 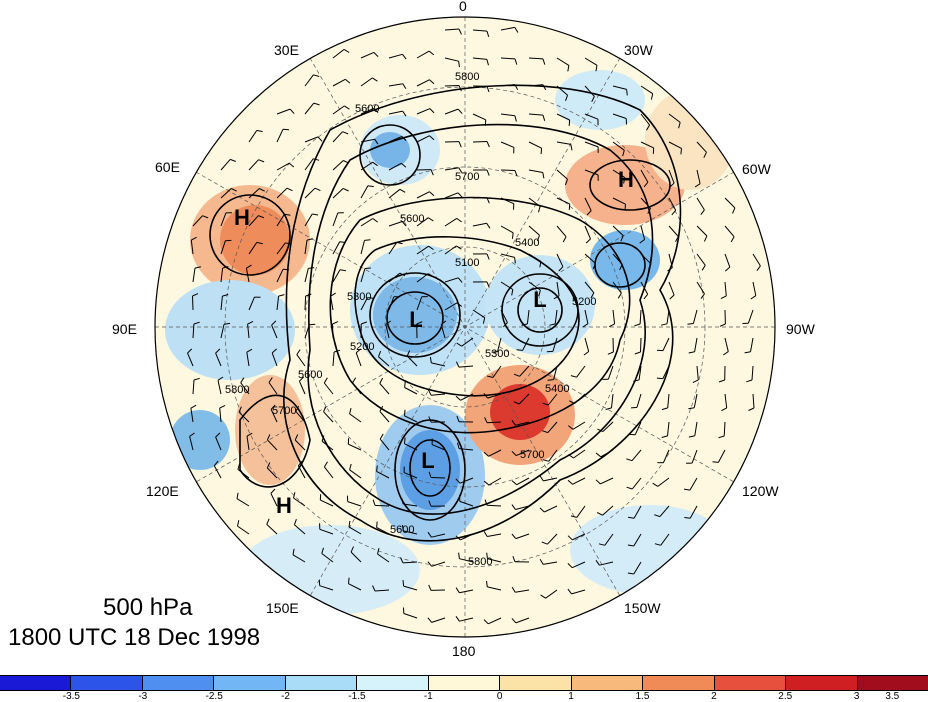 What do you see at coordinates (464, 651) in the screenshot?
I see `longitude-label-180: 180` at bounding box center [464, 651].